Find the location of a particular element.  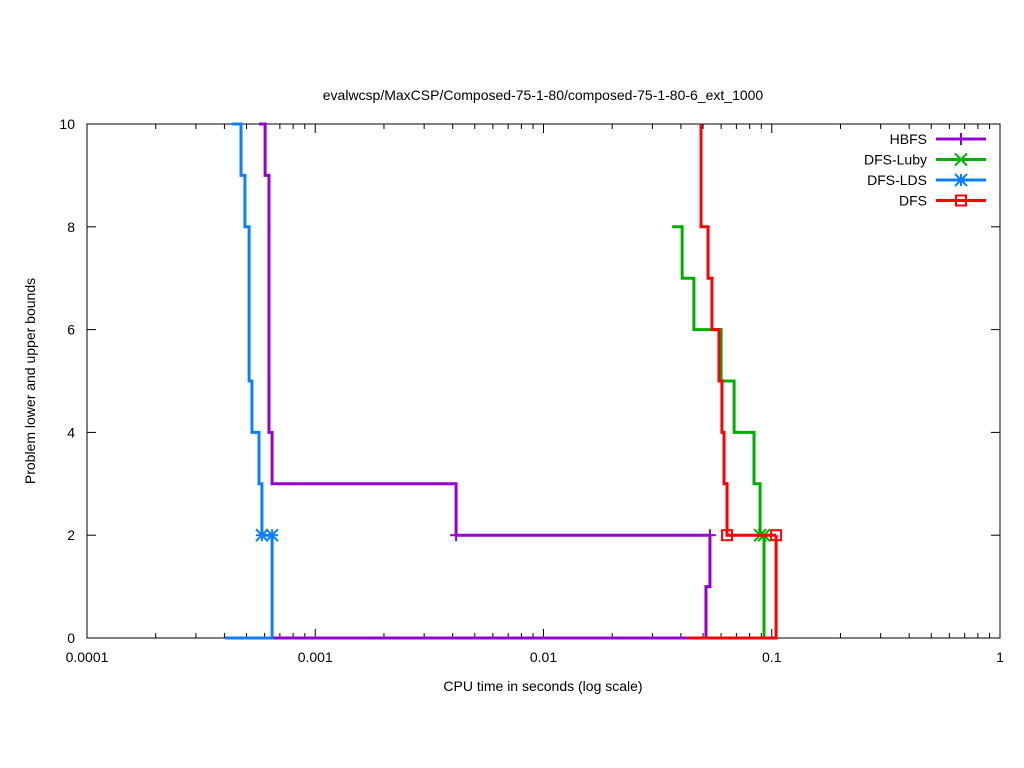

y-tick-label: 4 is located at coordinates (71, 432).